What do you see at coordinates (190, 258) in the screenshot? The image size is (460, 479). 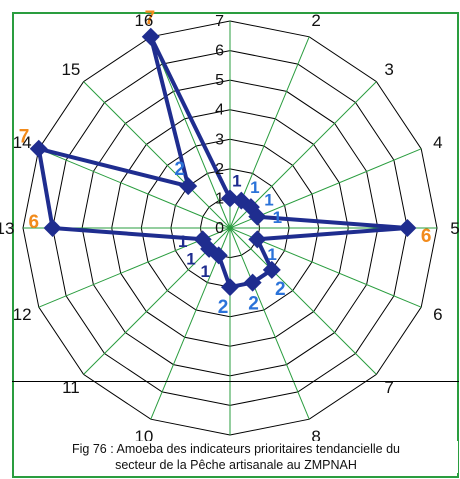 I see `point-label-11: 1` at bounding box center [190, 258].